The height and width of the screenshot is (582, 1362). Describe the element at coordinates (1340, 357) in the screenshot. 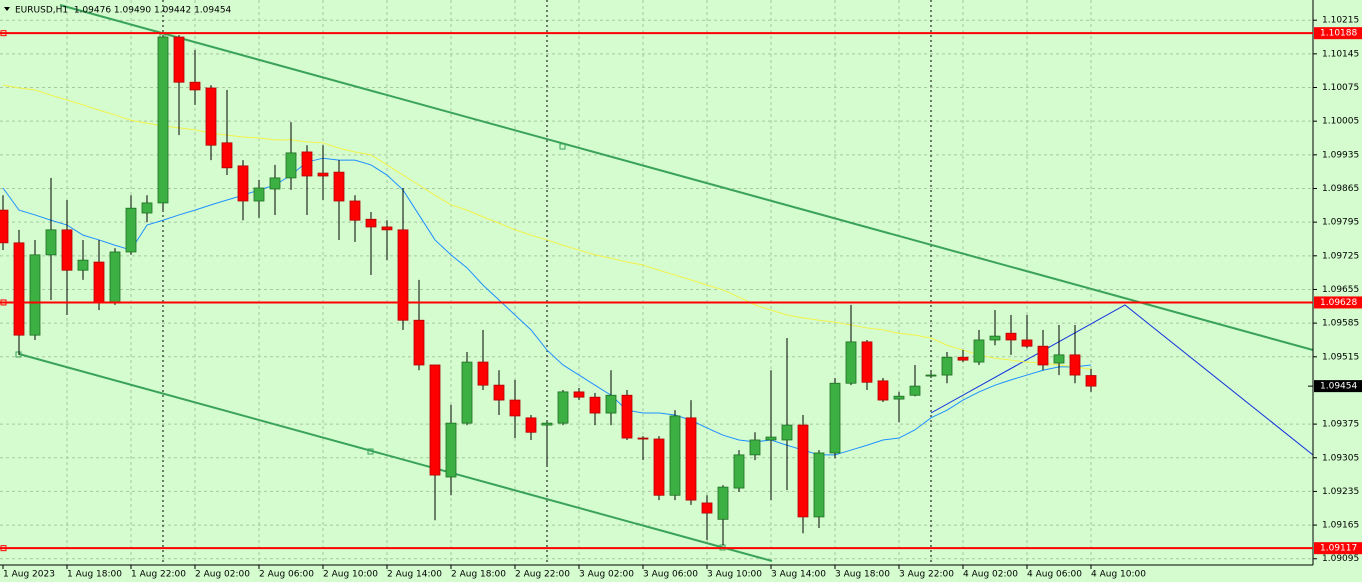

I see `y-tick-label: 1.09515` at that location.